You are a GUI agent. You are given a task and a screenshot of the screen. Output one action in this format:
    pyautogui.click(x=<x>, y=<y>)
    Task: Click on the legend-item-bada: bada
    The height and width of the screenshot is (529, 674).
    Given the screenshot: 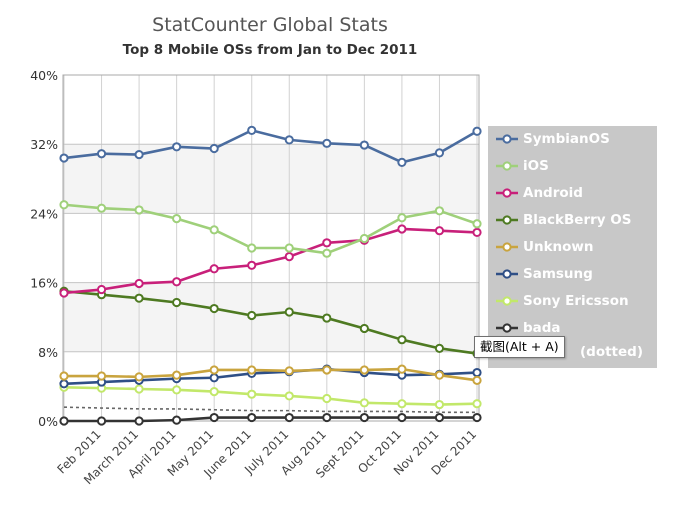 What is the action you would take?
    pyautogui.click(x=574, y=328)
    